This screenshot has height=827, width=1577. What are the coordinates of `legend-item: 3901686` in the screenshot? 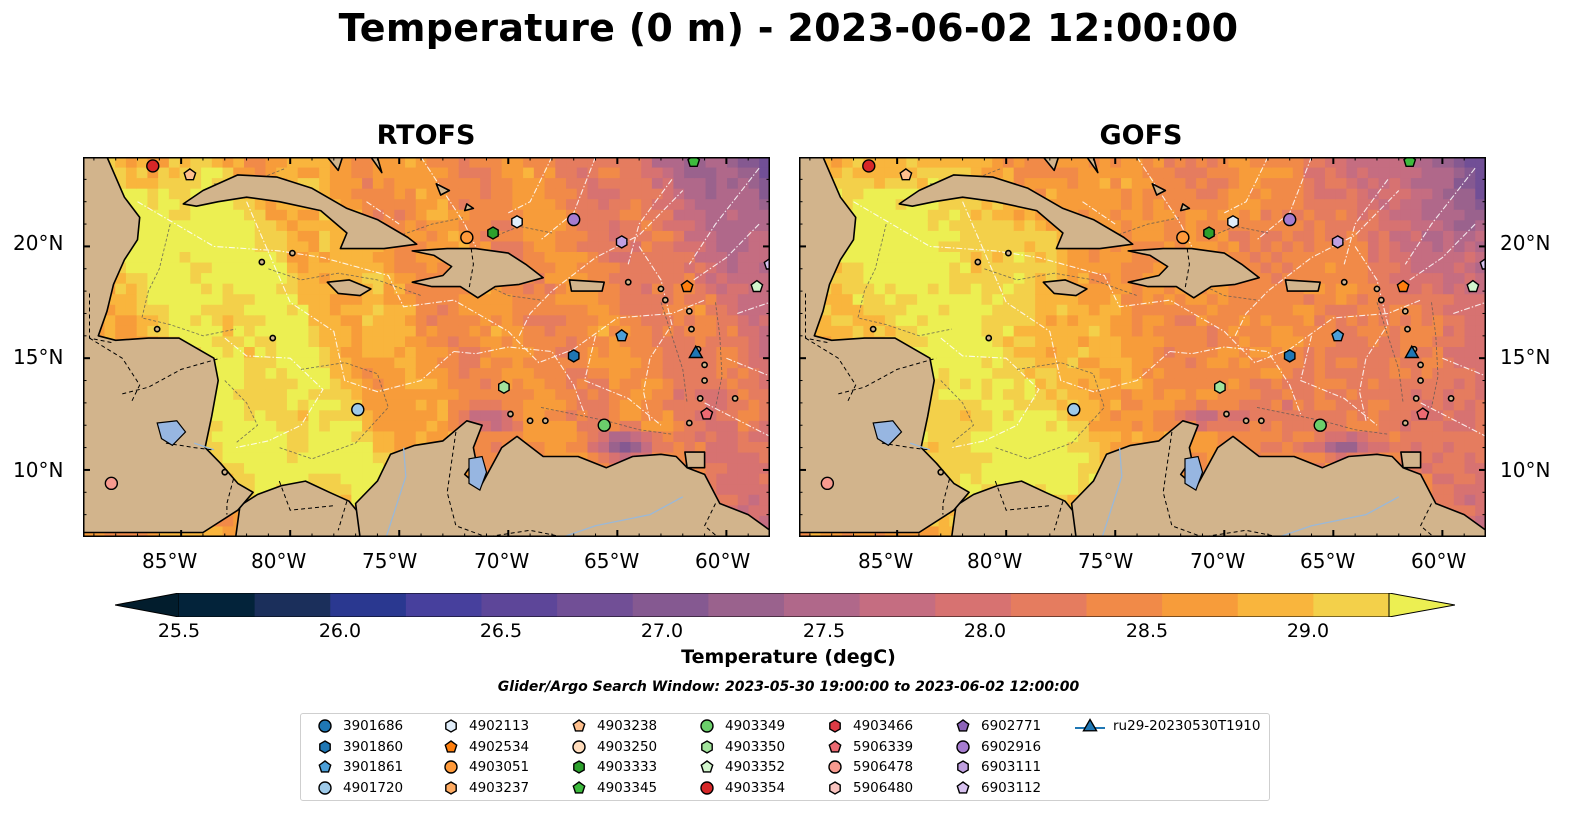 It's located at (358, 726).